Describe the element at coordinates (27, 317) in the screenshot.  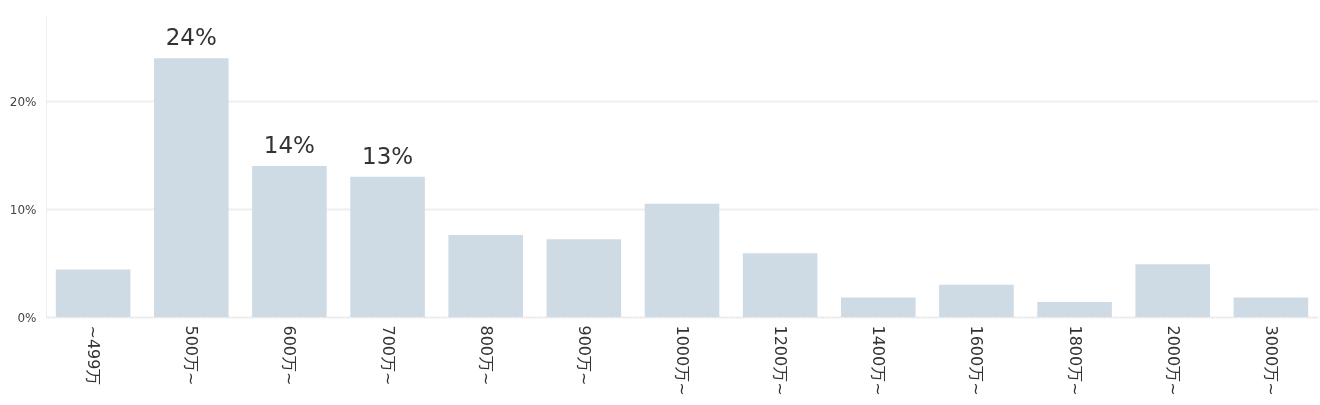
I see `y-tick-label: 0%` at that location.